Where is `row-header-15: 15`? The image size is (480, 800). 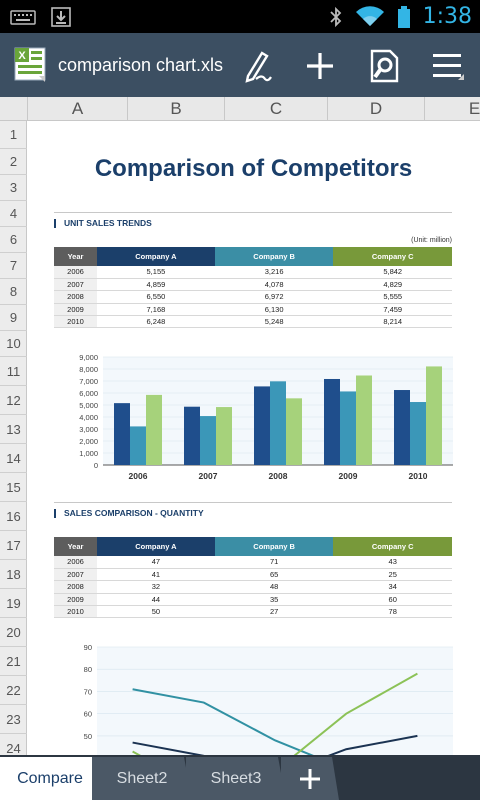
row-header-15: 15 is located at coordinates (13, 487).